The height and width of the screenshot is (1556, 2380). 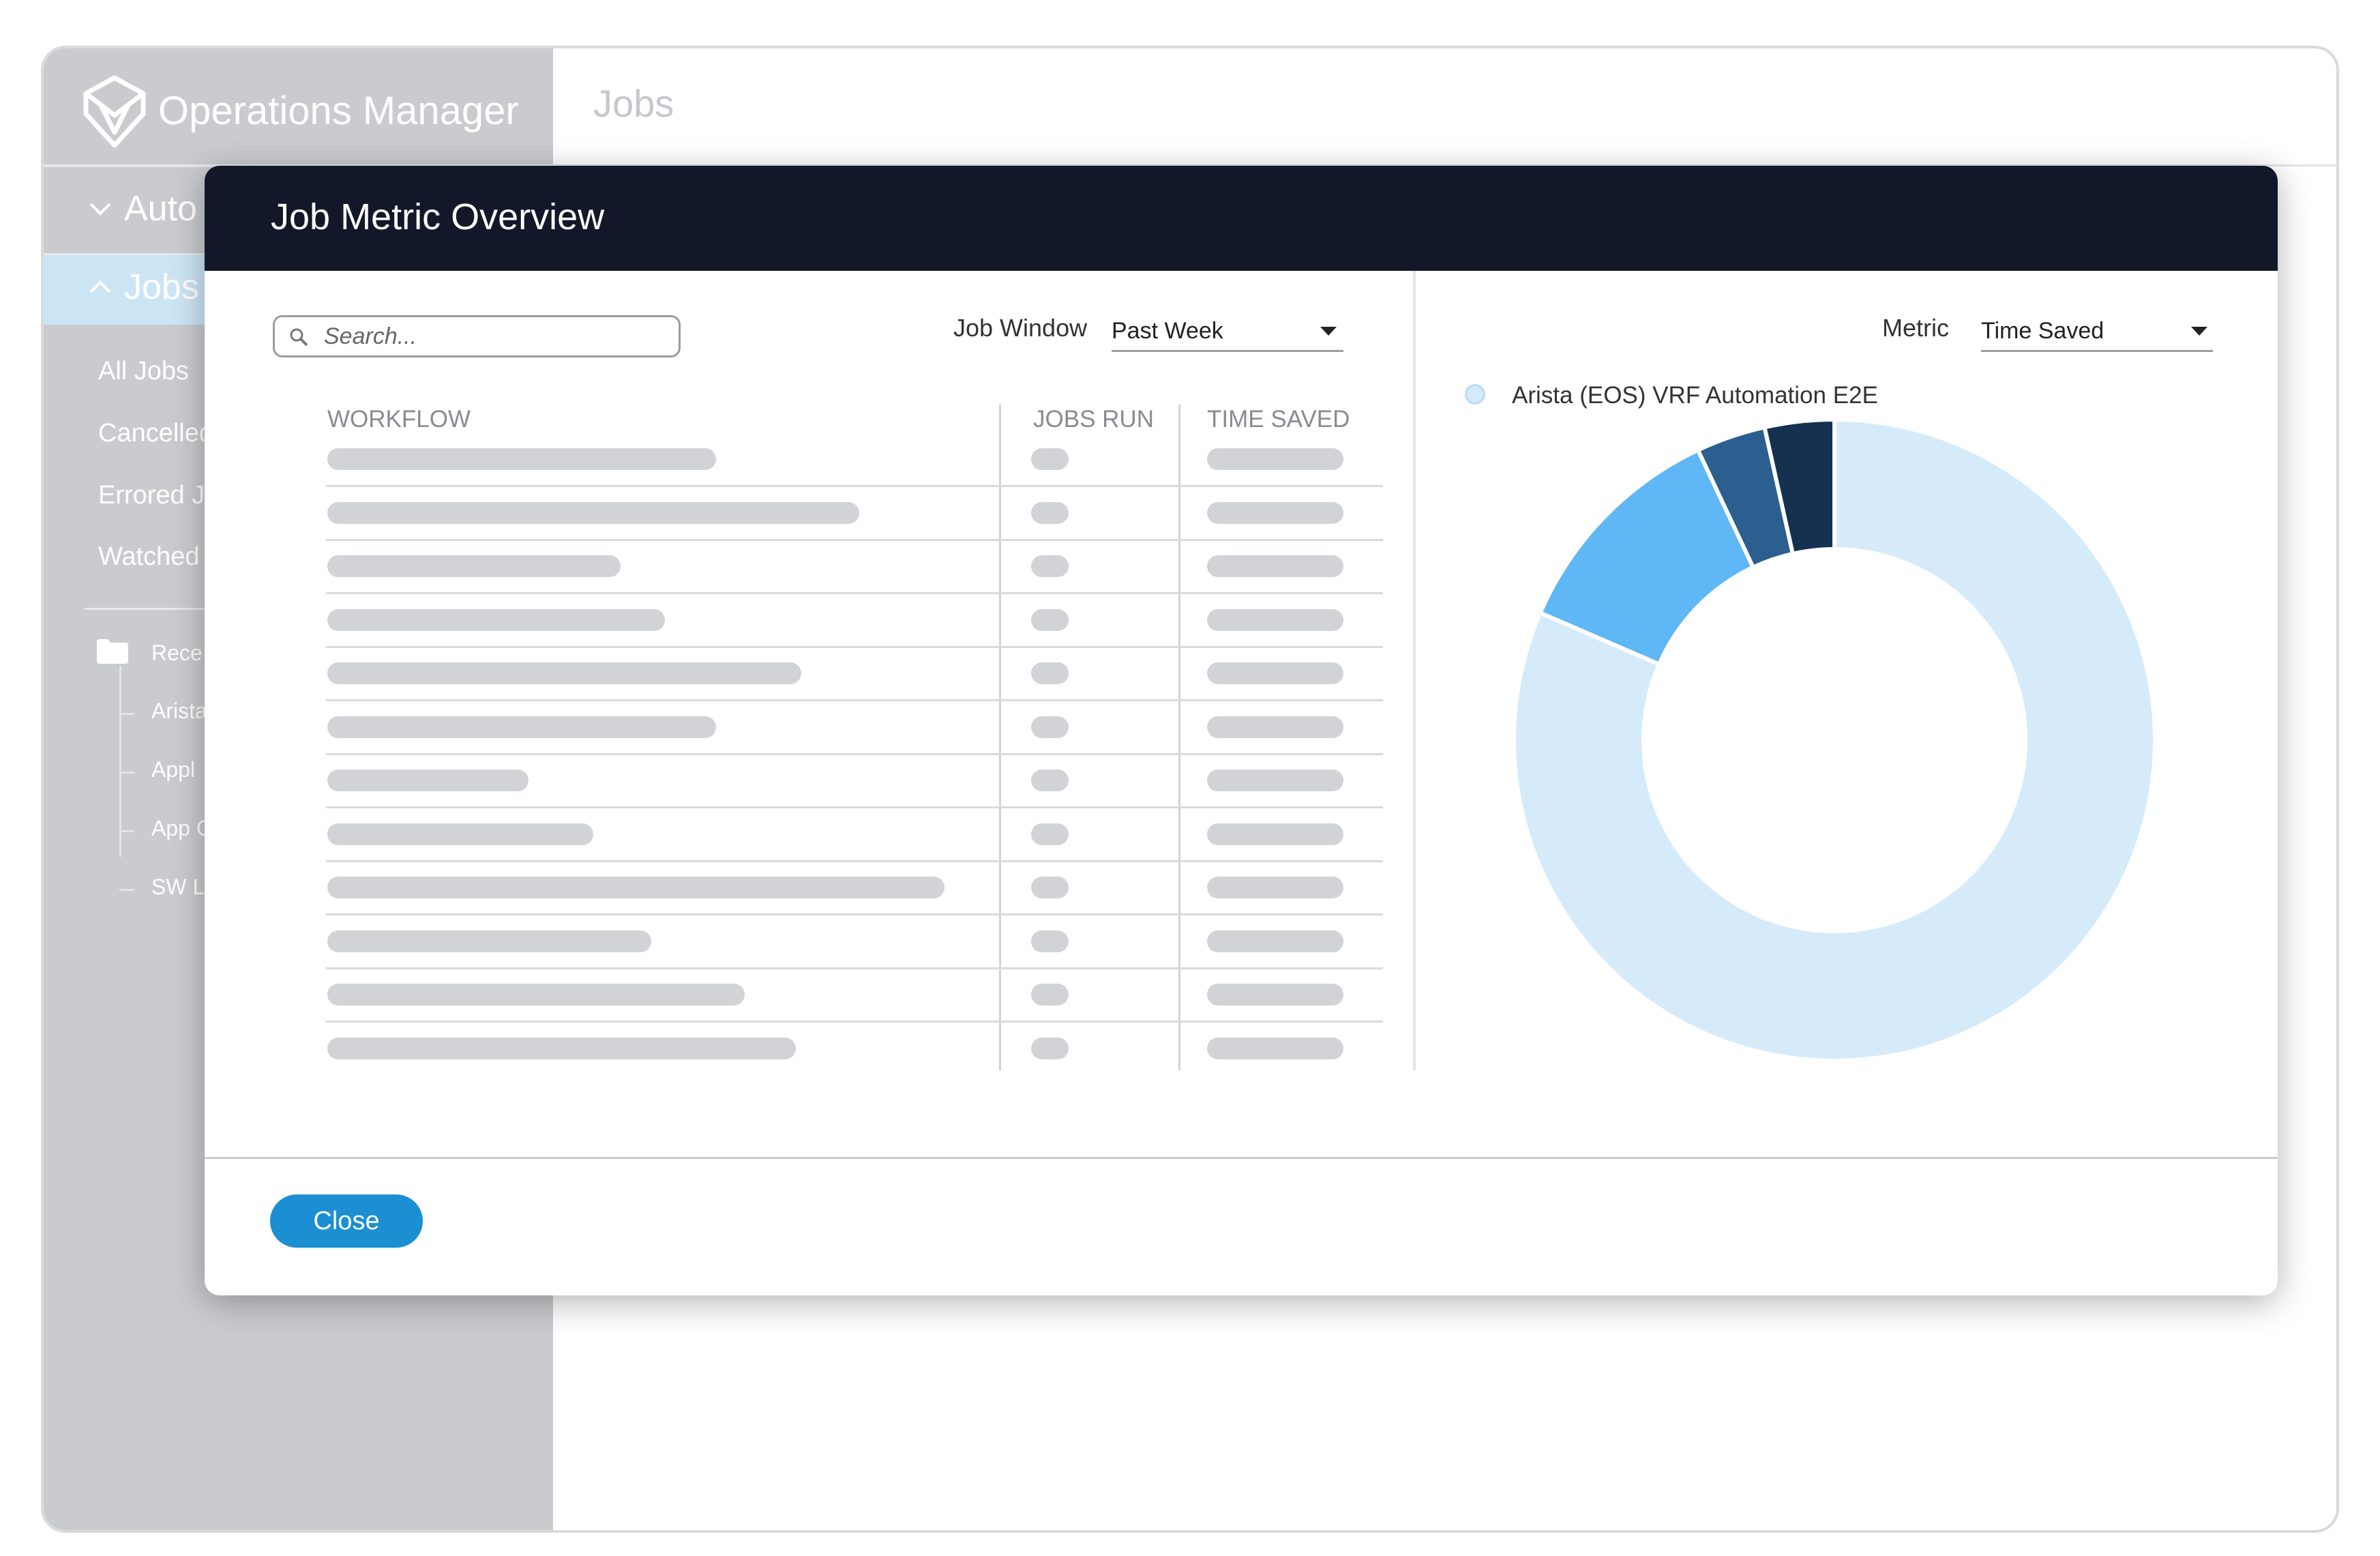 What do you see at coordinates (1167, 331) in the screenshot?
I see `job-window-value: Past Week` at bounding box center [1167, 331].